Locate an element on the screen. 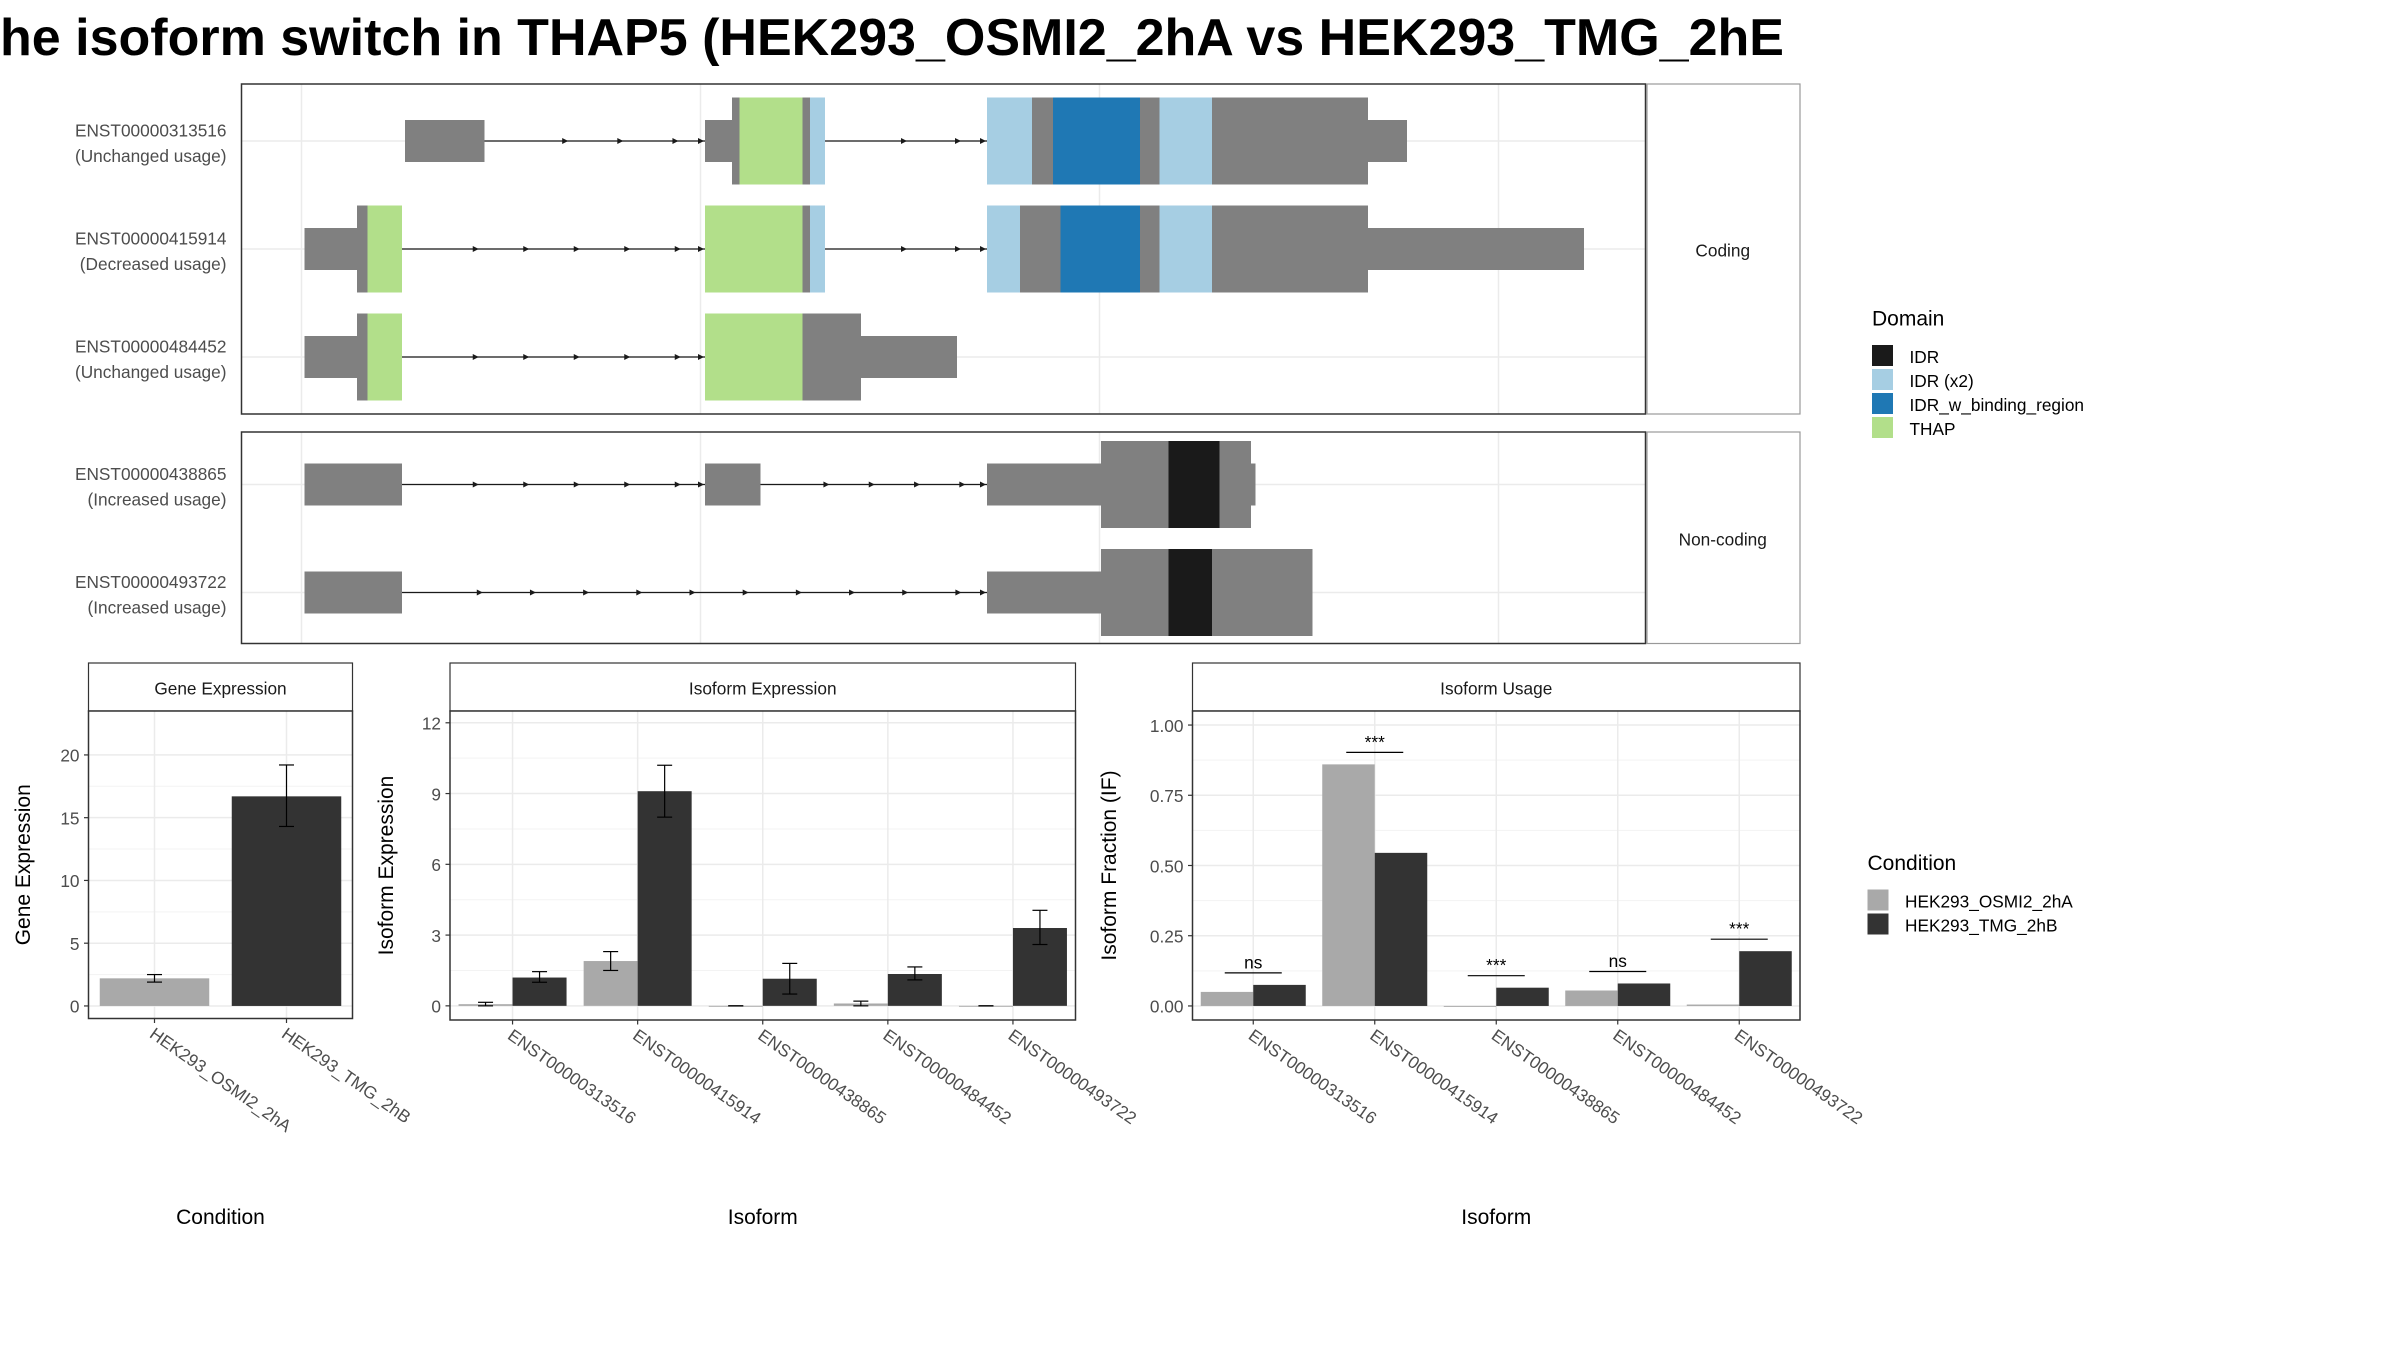 Image resolution: width=2400 pixels, height=1350 pixels. significance-label: *** is located at coordinates (1375, 742).